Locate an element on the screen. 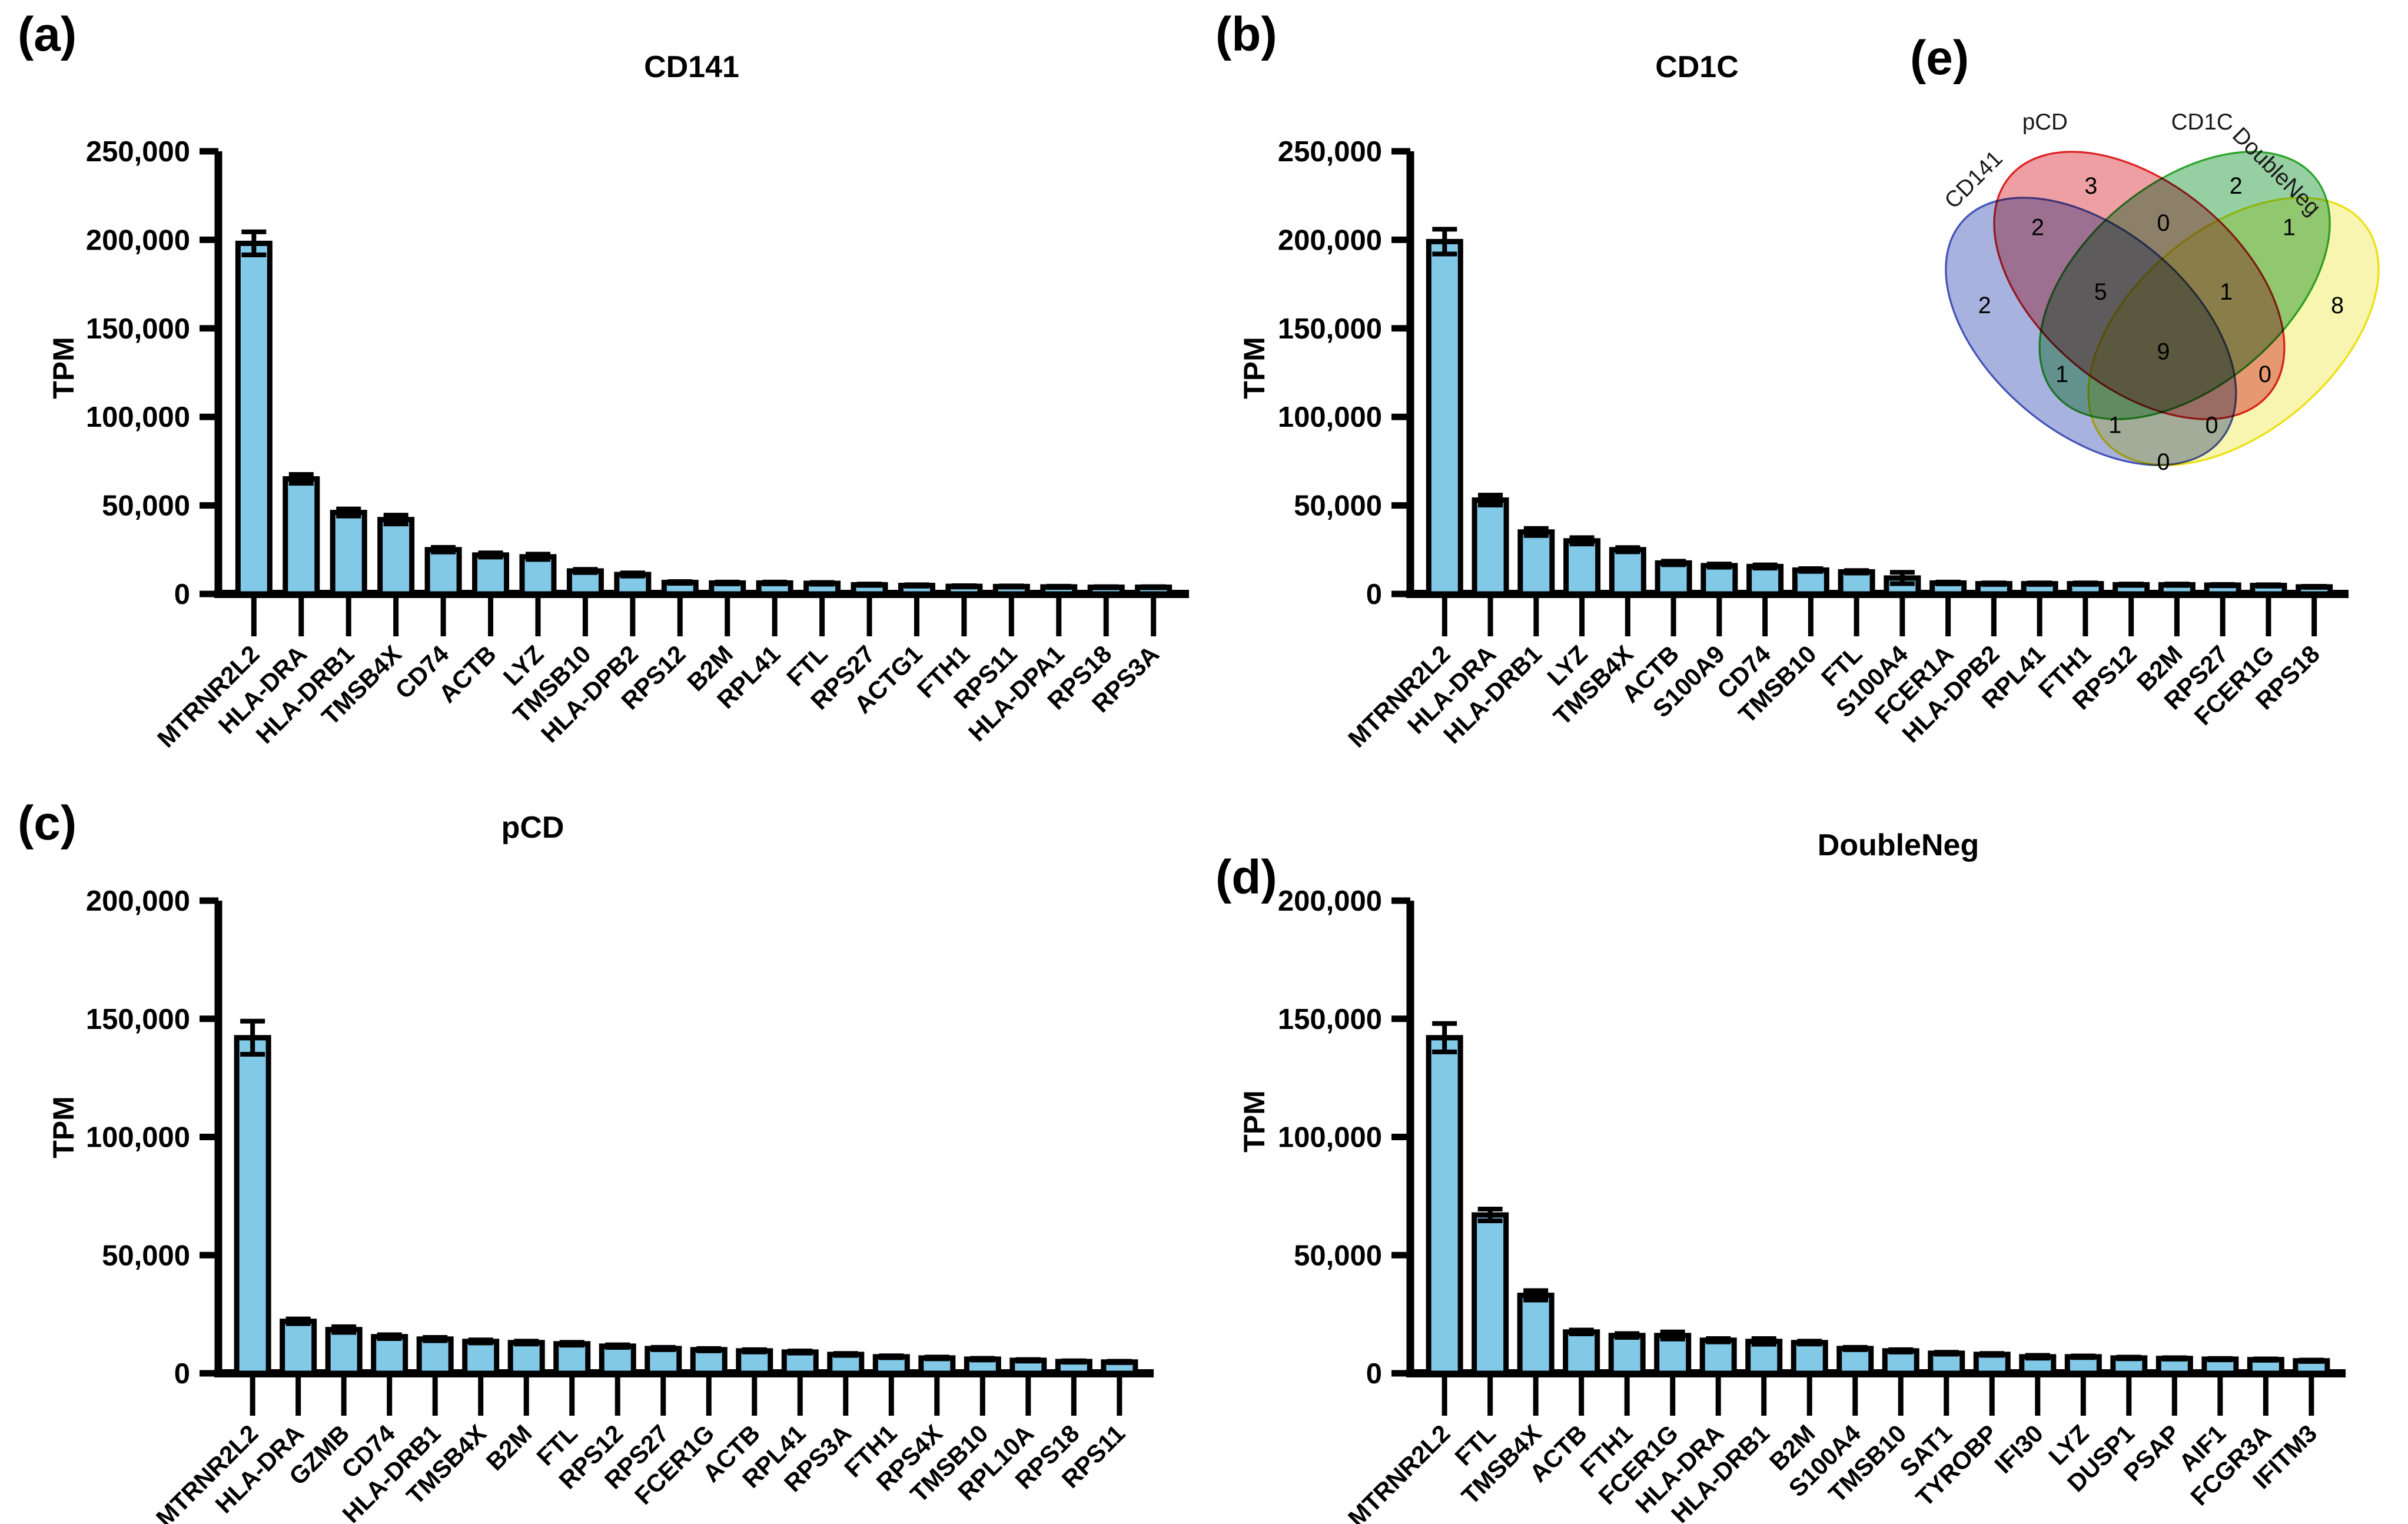 The width and height of the screenshot is (2408, 1524). venn-count-pCD∩CD1C∩DoubleNeg: 1 is located at coordinates (2226, 292).